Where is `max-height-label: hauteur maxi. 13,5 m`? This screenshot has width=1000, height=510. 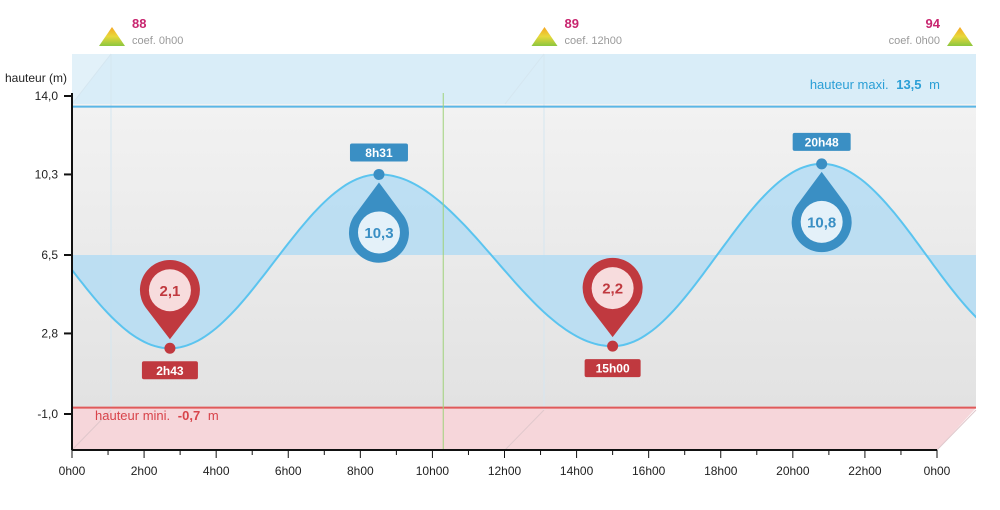 max-height-label: hauteur maxi. 13,5 m is located at coordinates (875, 84).